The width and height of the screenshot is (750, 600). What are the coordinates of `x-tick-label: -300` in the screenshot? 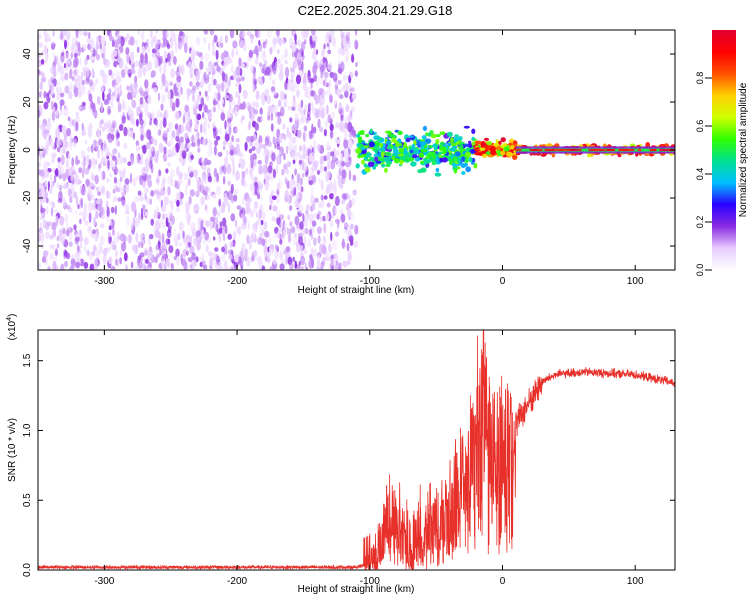 It's located at (104, 581).